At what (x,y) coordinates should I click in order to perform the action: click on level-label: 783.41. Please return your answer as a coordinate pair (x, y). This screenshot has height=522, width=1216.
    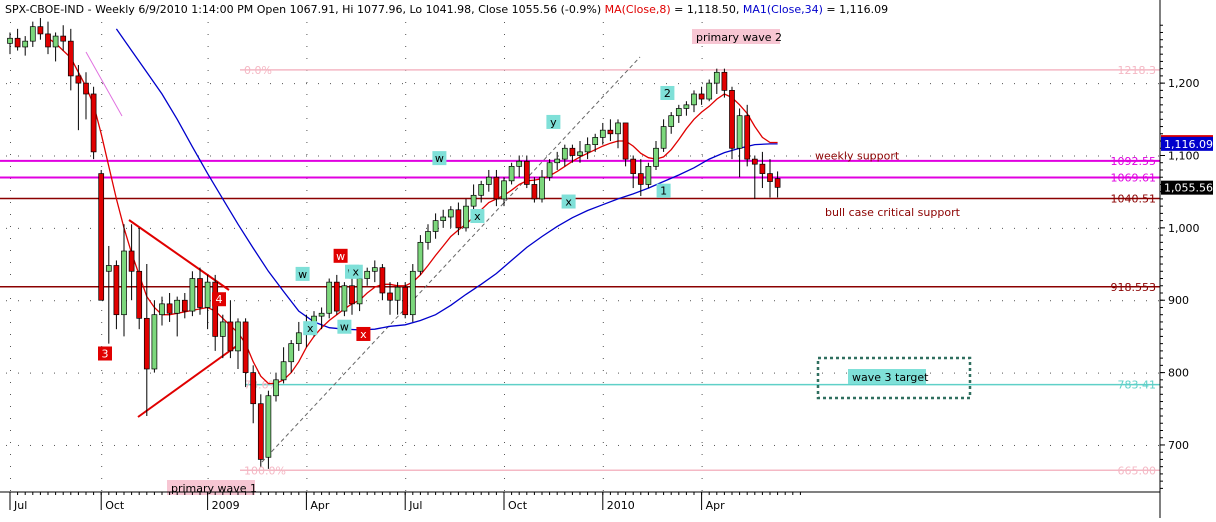
    Looking at the image, I should click on (1137, 385).